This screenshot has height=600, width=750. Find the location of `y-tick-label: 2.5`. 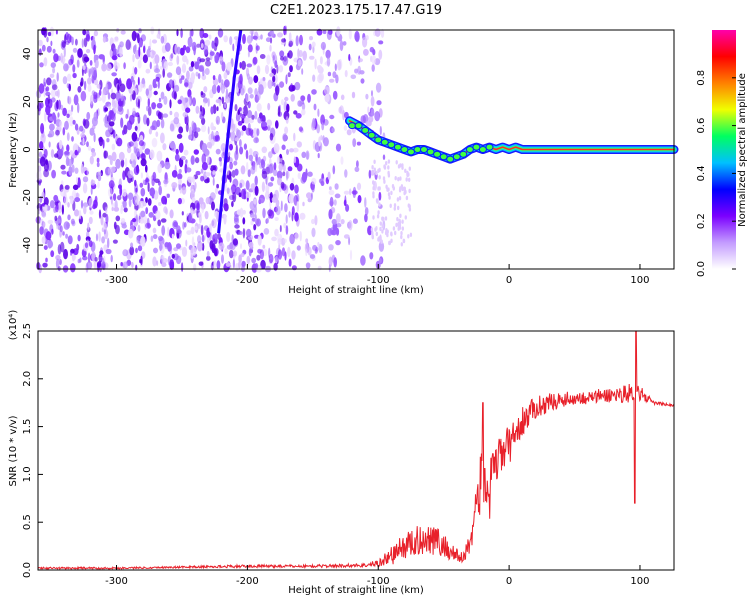

y-tick-label: 2.5 is located at coordinates (27, 331).